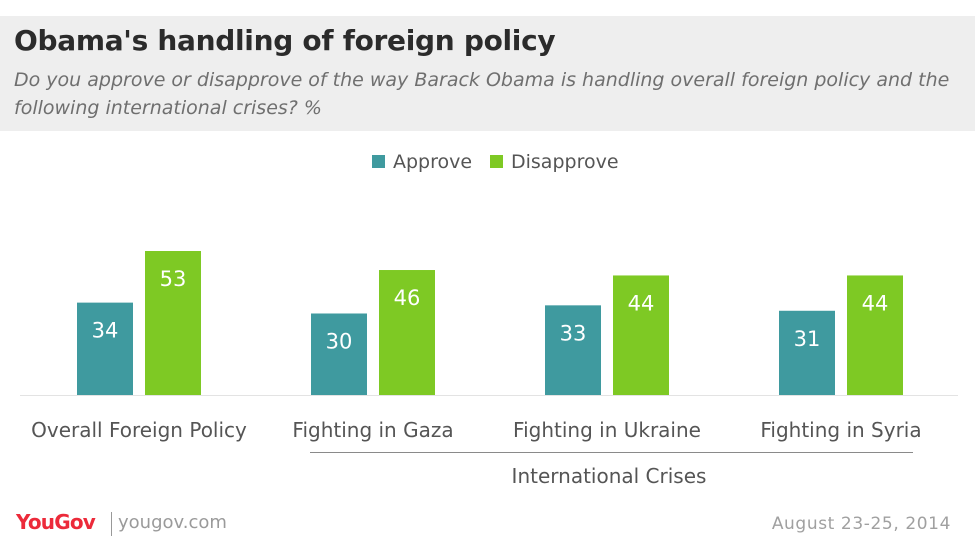  What do you see at coordinates (56, 522) in the screenshot?
I see `yougov-logo: YouGov` at bounding box center [56, 522].